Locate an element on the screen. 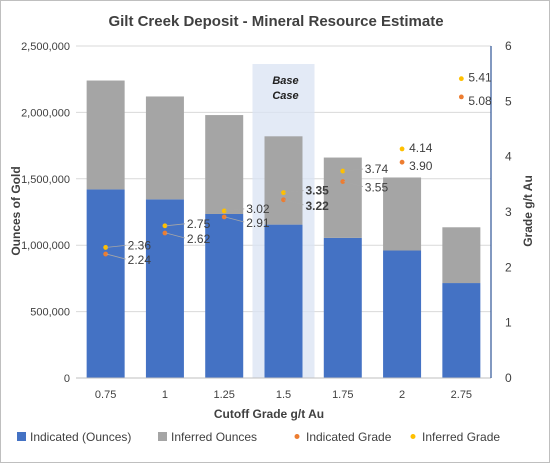 The height and width of the screenshot is (464, 550). base-case-label: Base is located at coordinates (285, 81).